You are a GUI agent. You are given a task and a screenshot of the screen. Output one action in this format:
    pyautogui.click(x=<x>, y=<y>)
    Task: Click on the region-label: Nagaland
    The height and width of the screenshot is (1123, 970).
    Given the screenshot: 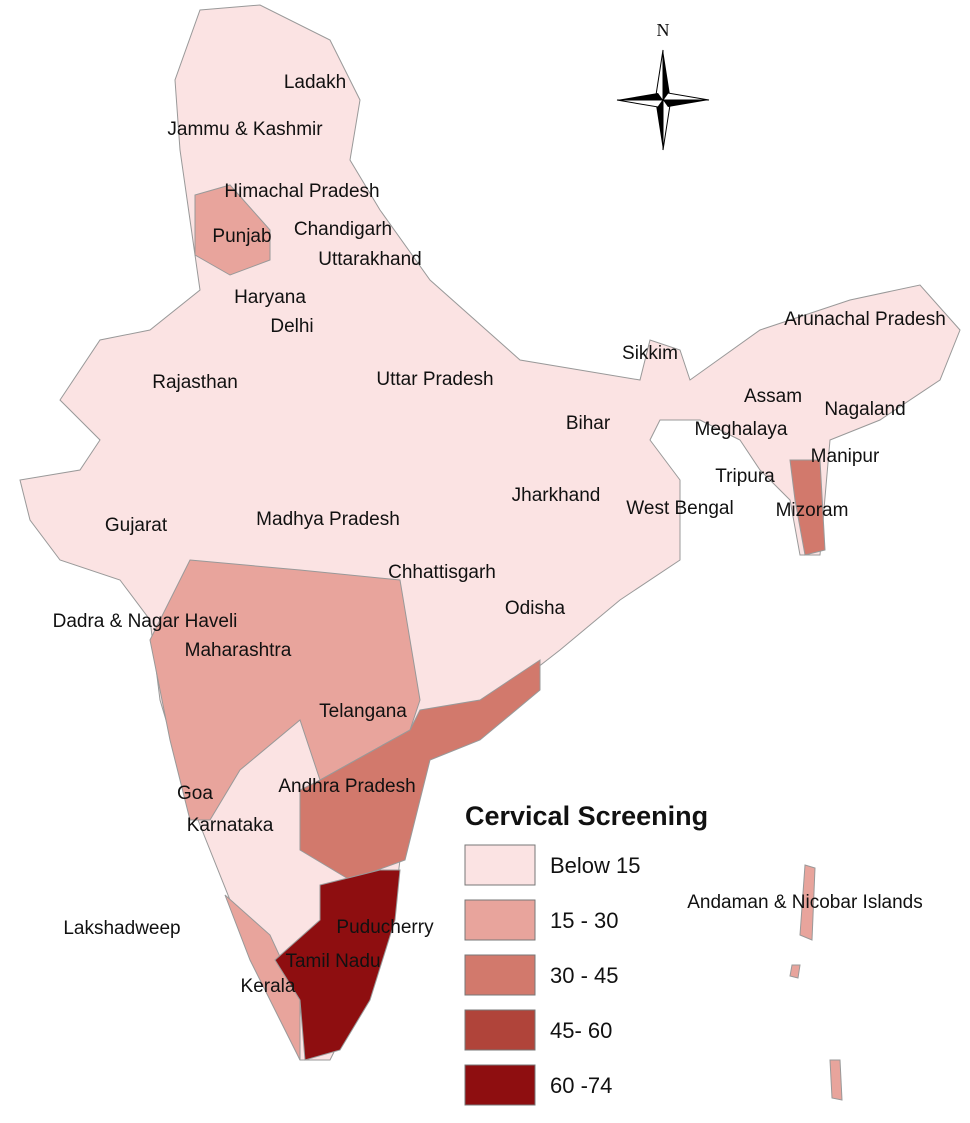 What is the action you would take?
    pyautogui.click(x=864, y=409)
    